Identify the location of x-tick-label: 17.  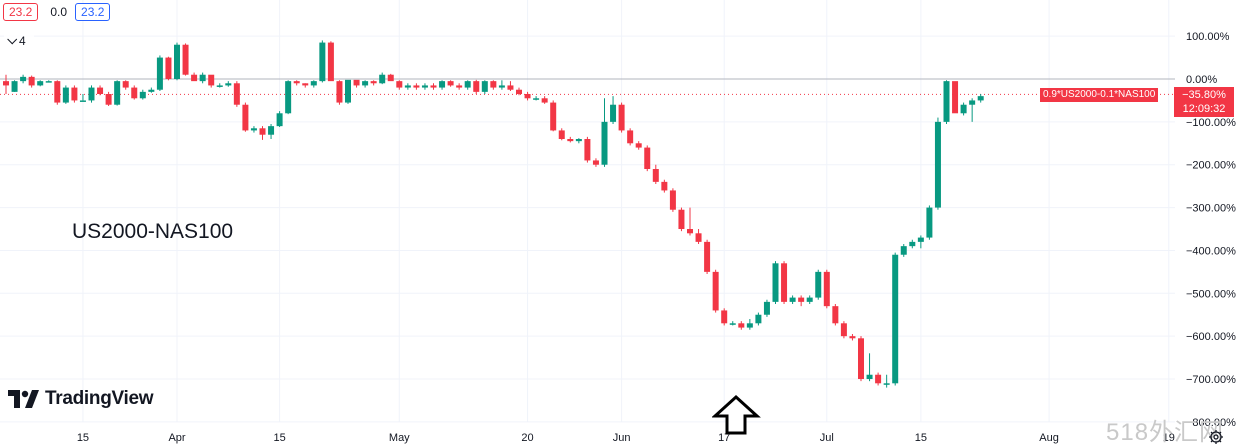
(724, 438).